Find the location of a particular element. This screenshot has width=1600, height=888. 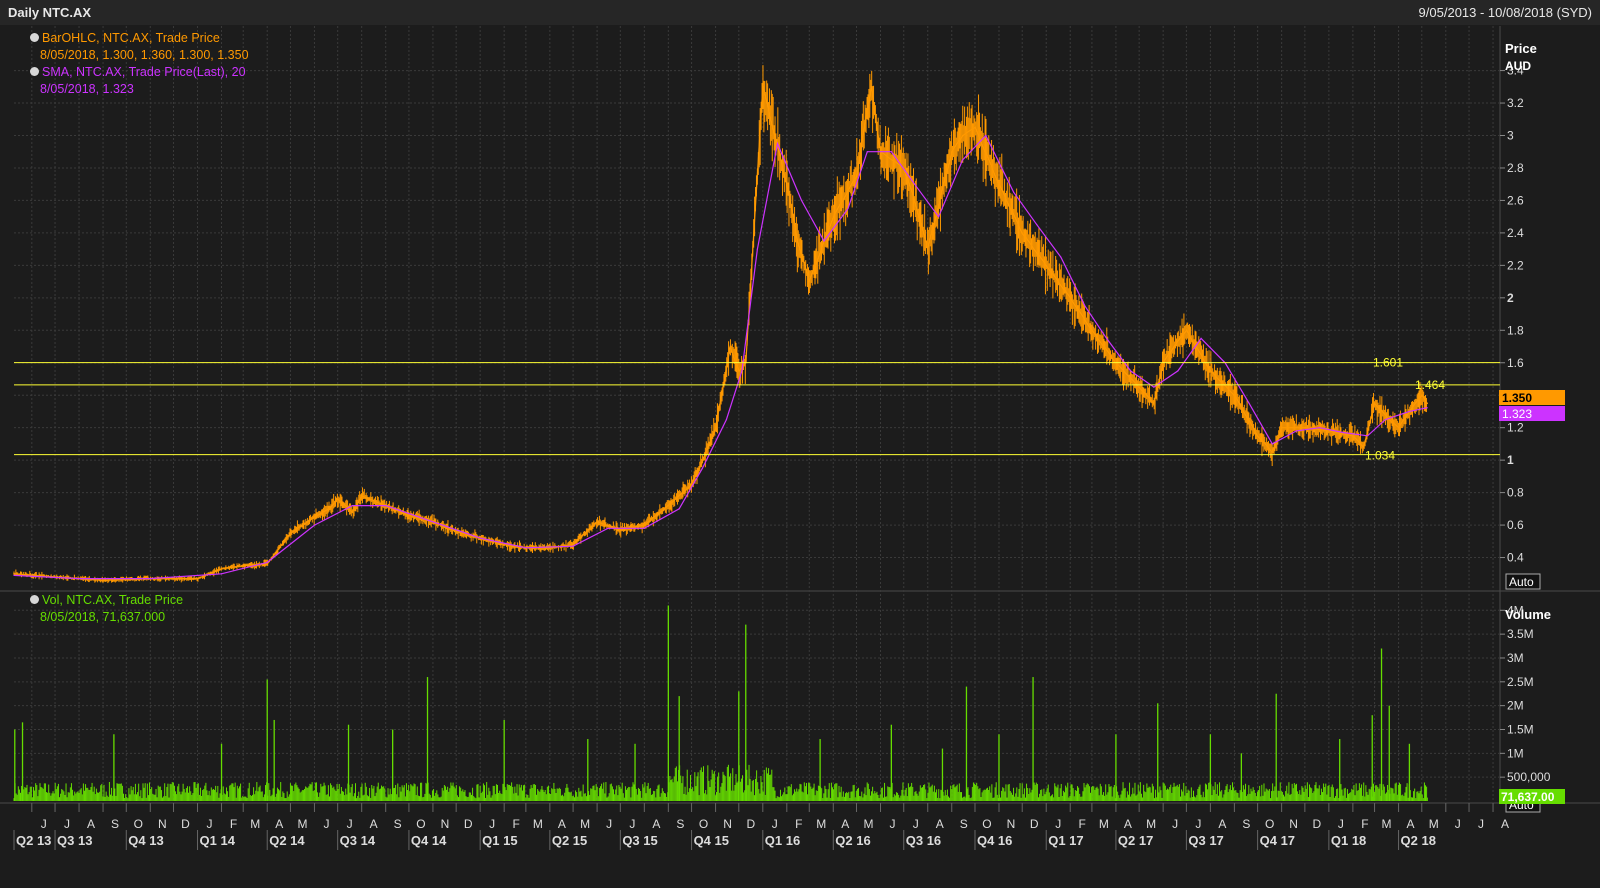

price-tick-label: 3.4 is located at coordinates (1515, 71).